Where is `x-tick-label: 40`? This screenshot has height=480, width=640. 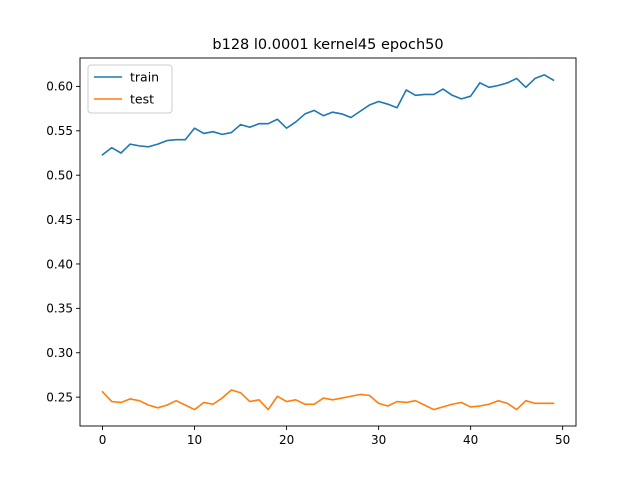 x-tick-label: 40 is located at coordinates (470, 440).